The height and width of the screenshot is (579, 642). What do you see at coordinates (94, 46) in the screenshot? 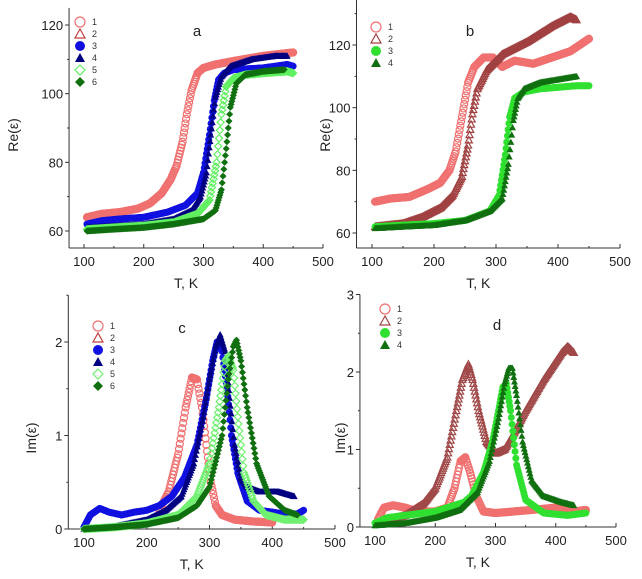
I see `legend-label: 3` at bounding box center [94, 46].